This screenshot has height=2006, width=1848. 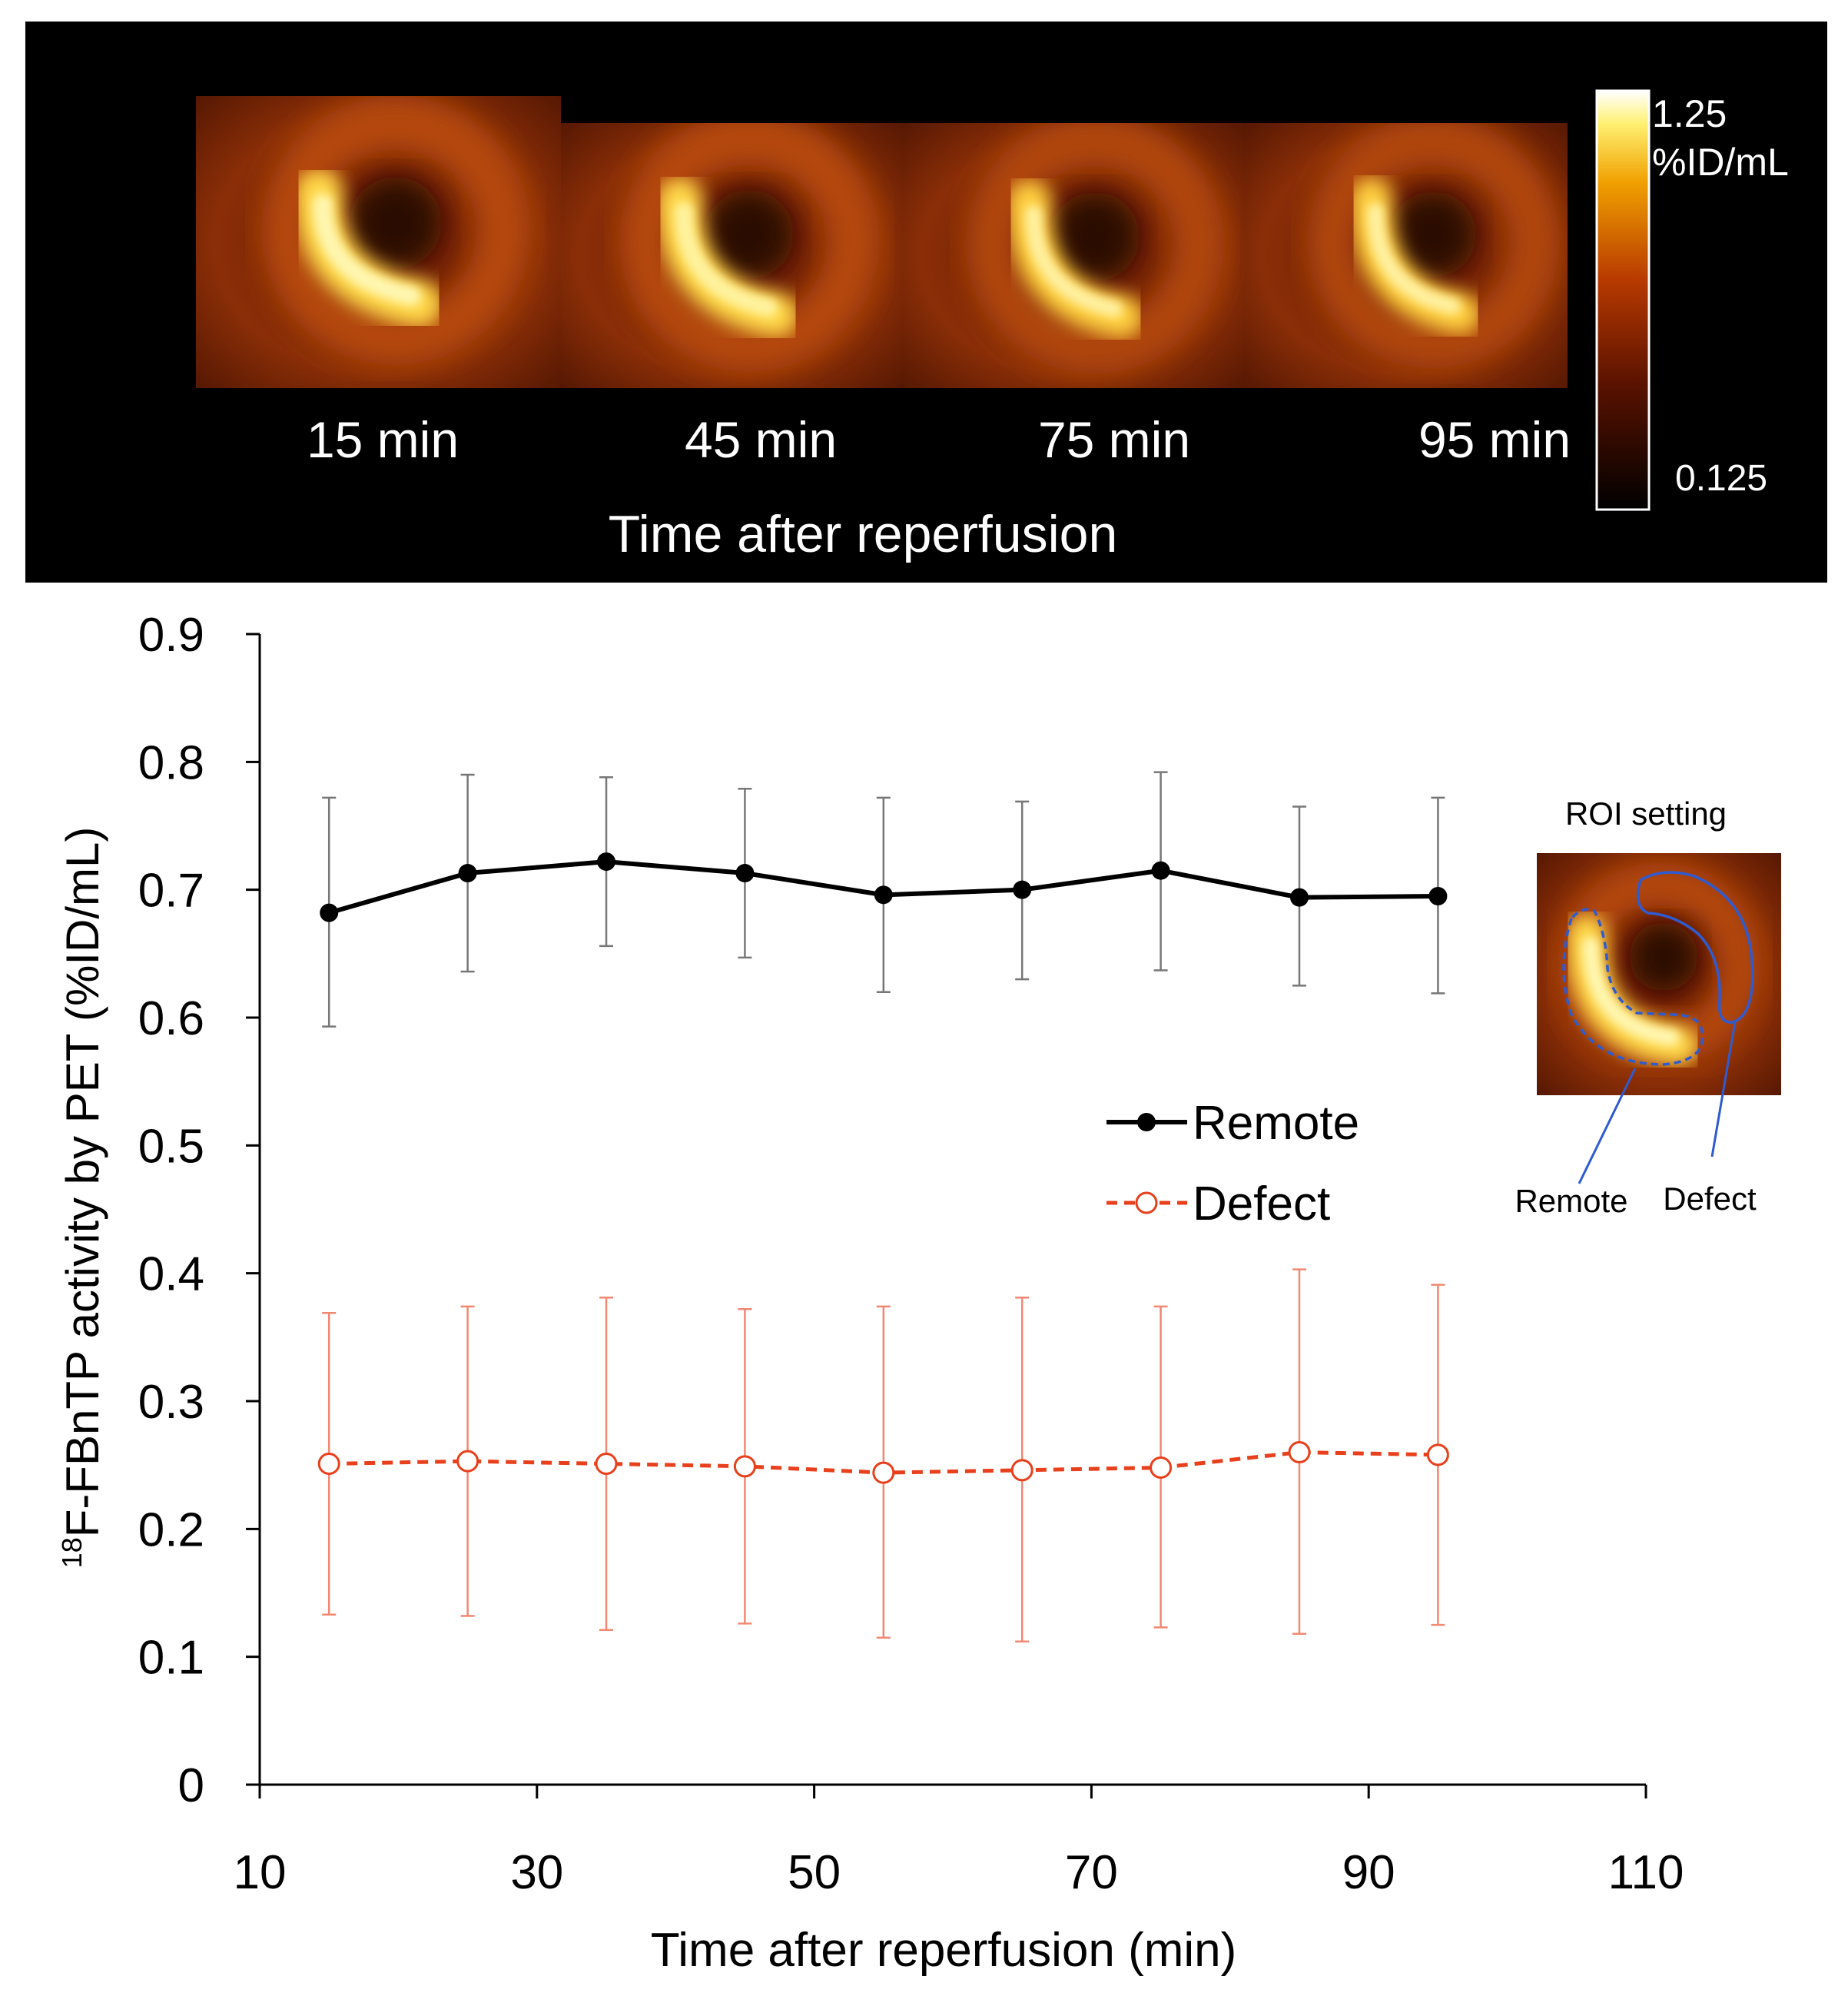 I want to click on x-tick-label-4: 90, so click(x=1368, y=1872).